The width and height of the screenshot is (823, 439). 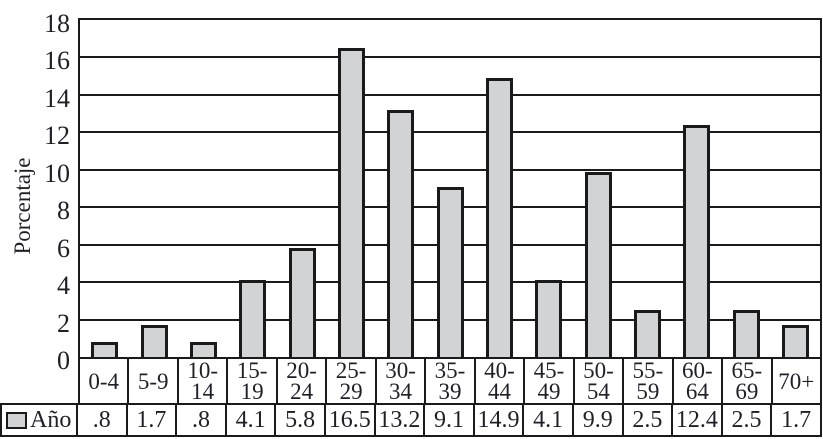 I want to click on y-tick-label: 16, so click(x=57, y=61).